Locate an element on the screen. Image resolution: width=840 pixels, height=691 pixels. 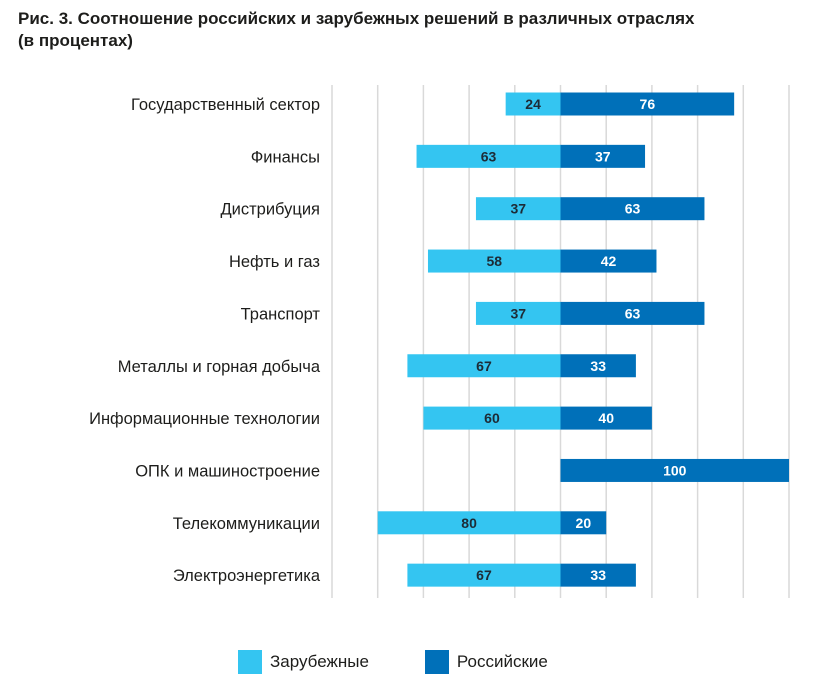
data-label-foreign: 63 is located at coordinates (489, 156).